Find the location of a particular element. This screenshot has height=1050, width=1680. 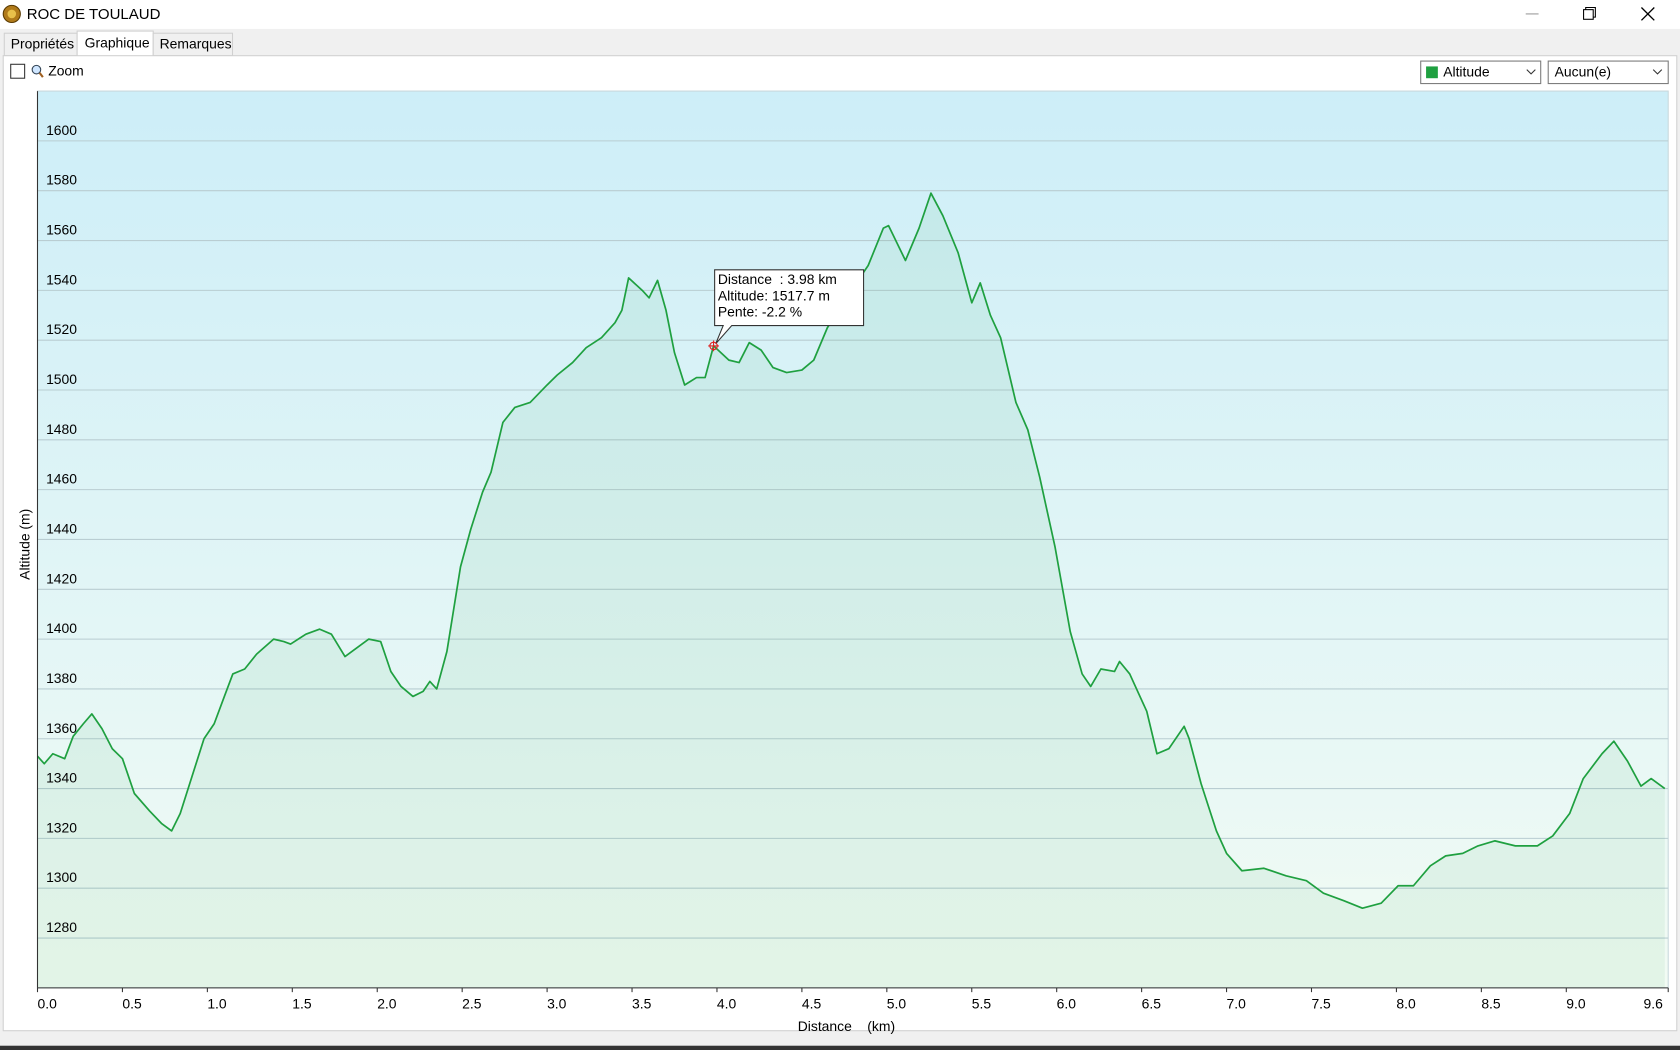

x-tick-label: 2.0 is located at coordinates (387, 1004).